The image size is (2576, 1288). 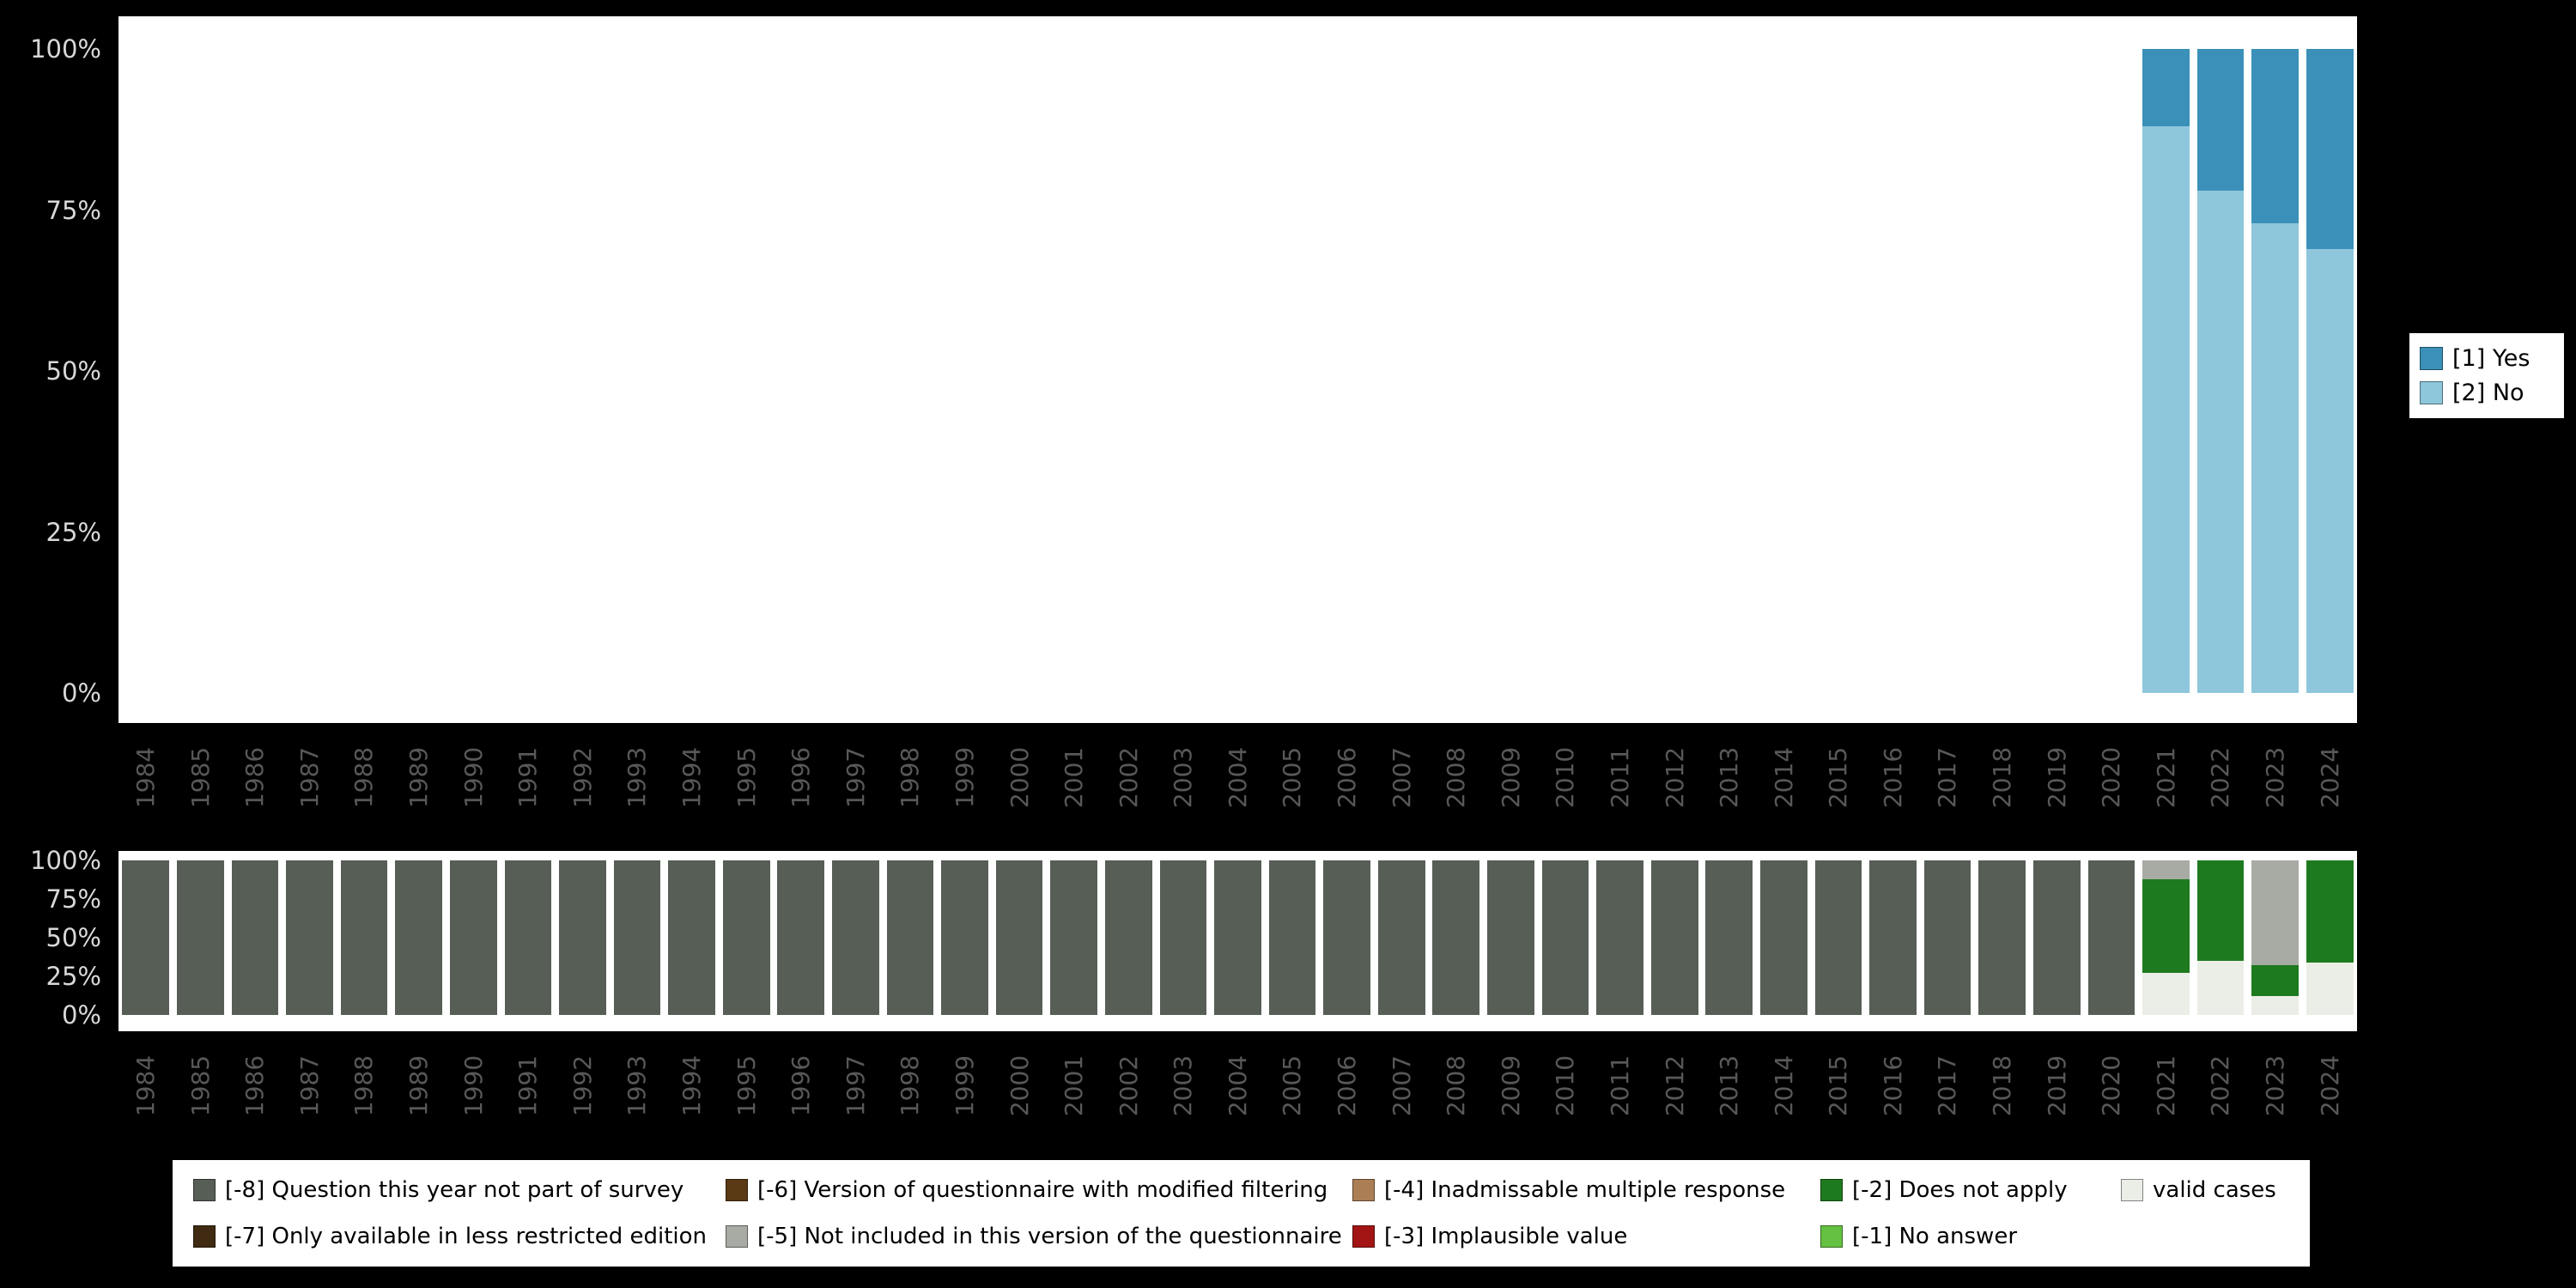 I want to click on bottom-chart-y-axis: 100% 75% 50% 25% 0%, so click(x=55, y=644).